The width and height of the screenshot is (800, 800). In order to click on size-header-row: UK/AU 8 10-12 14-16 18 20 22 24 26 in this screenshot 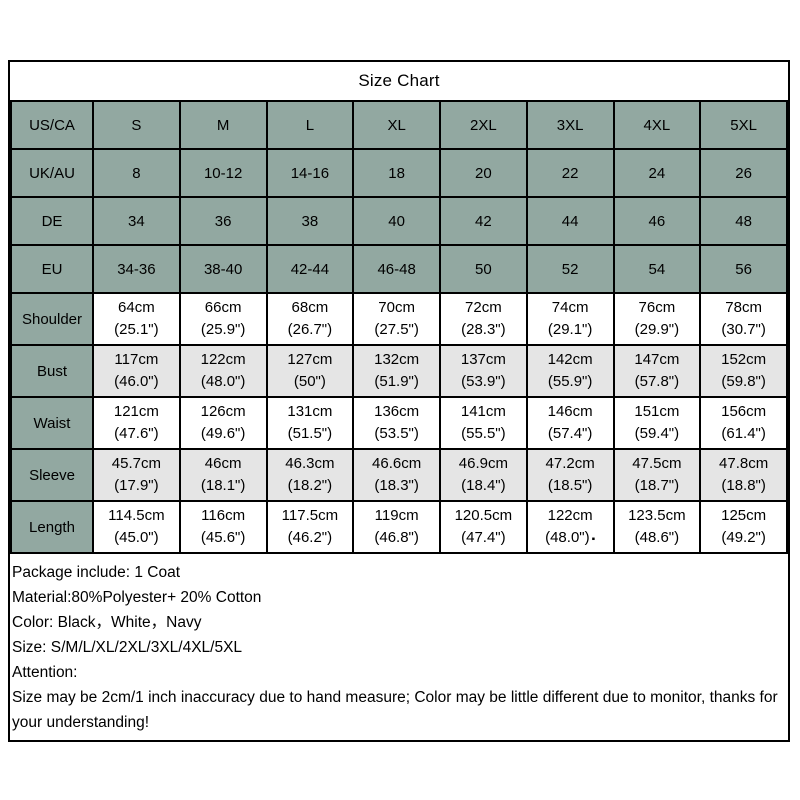, I will do `click(399, 173)`.